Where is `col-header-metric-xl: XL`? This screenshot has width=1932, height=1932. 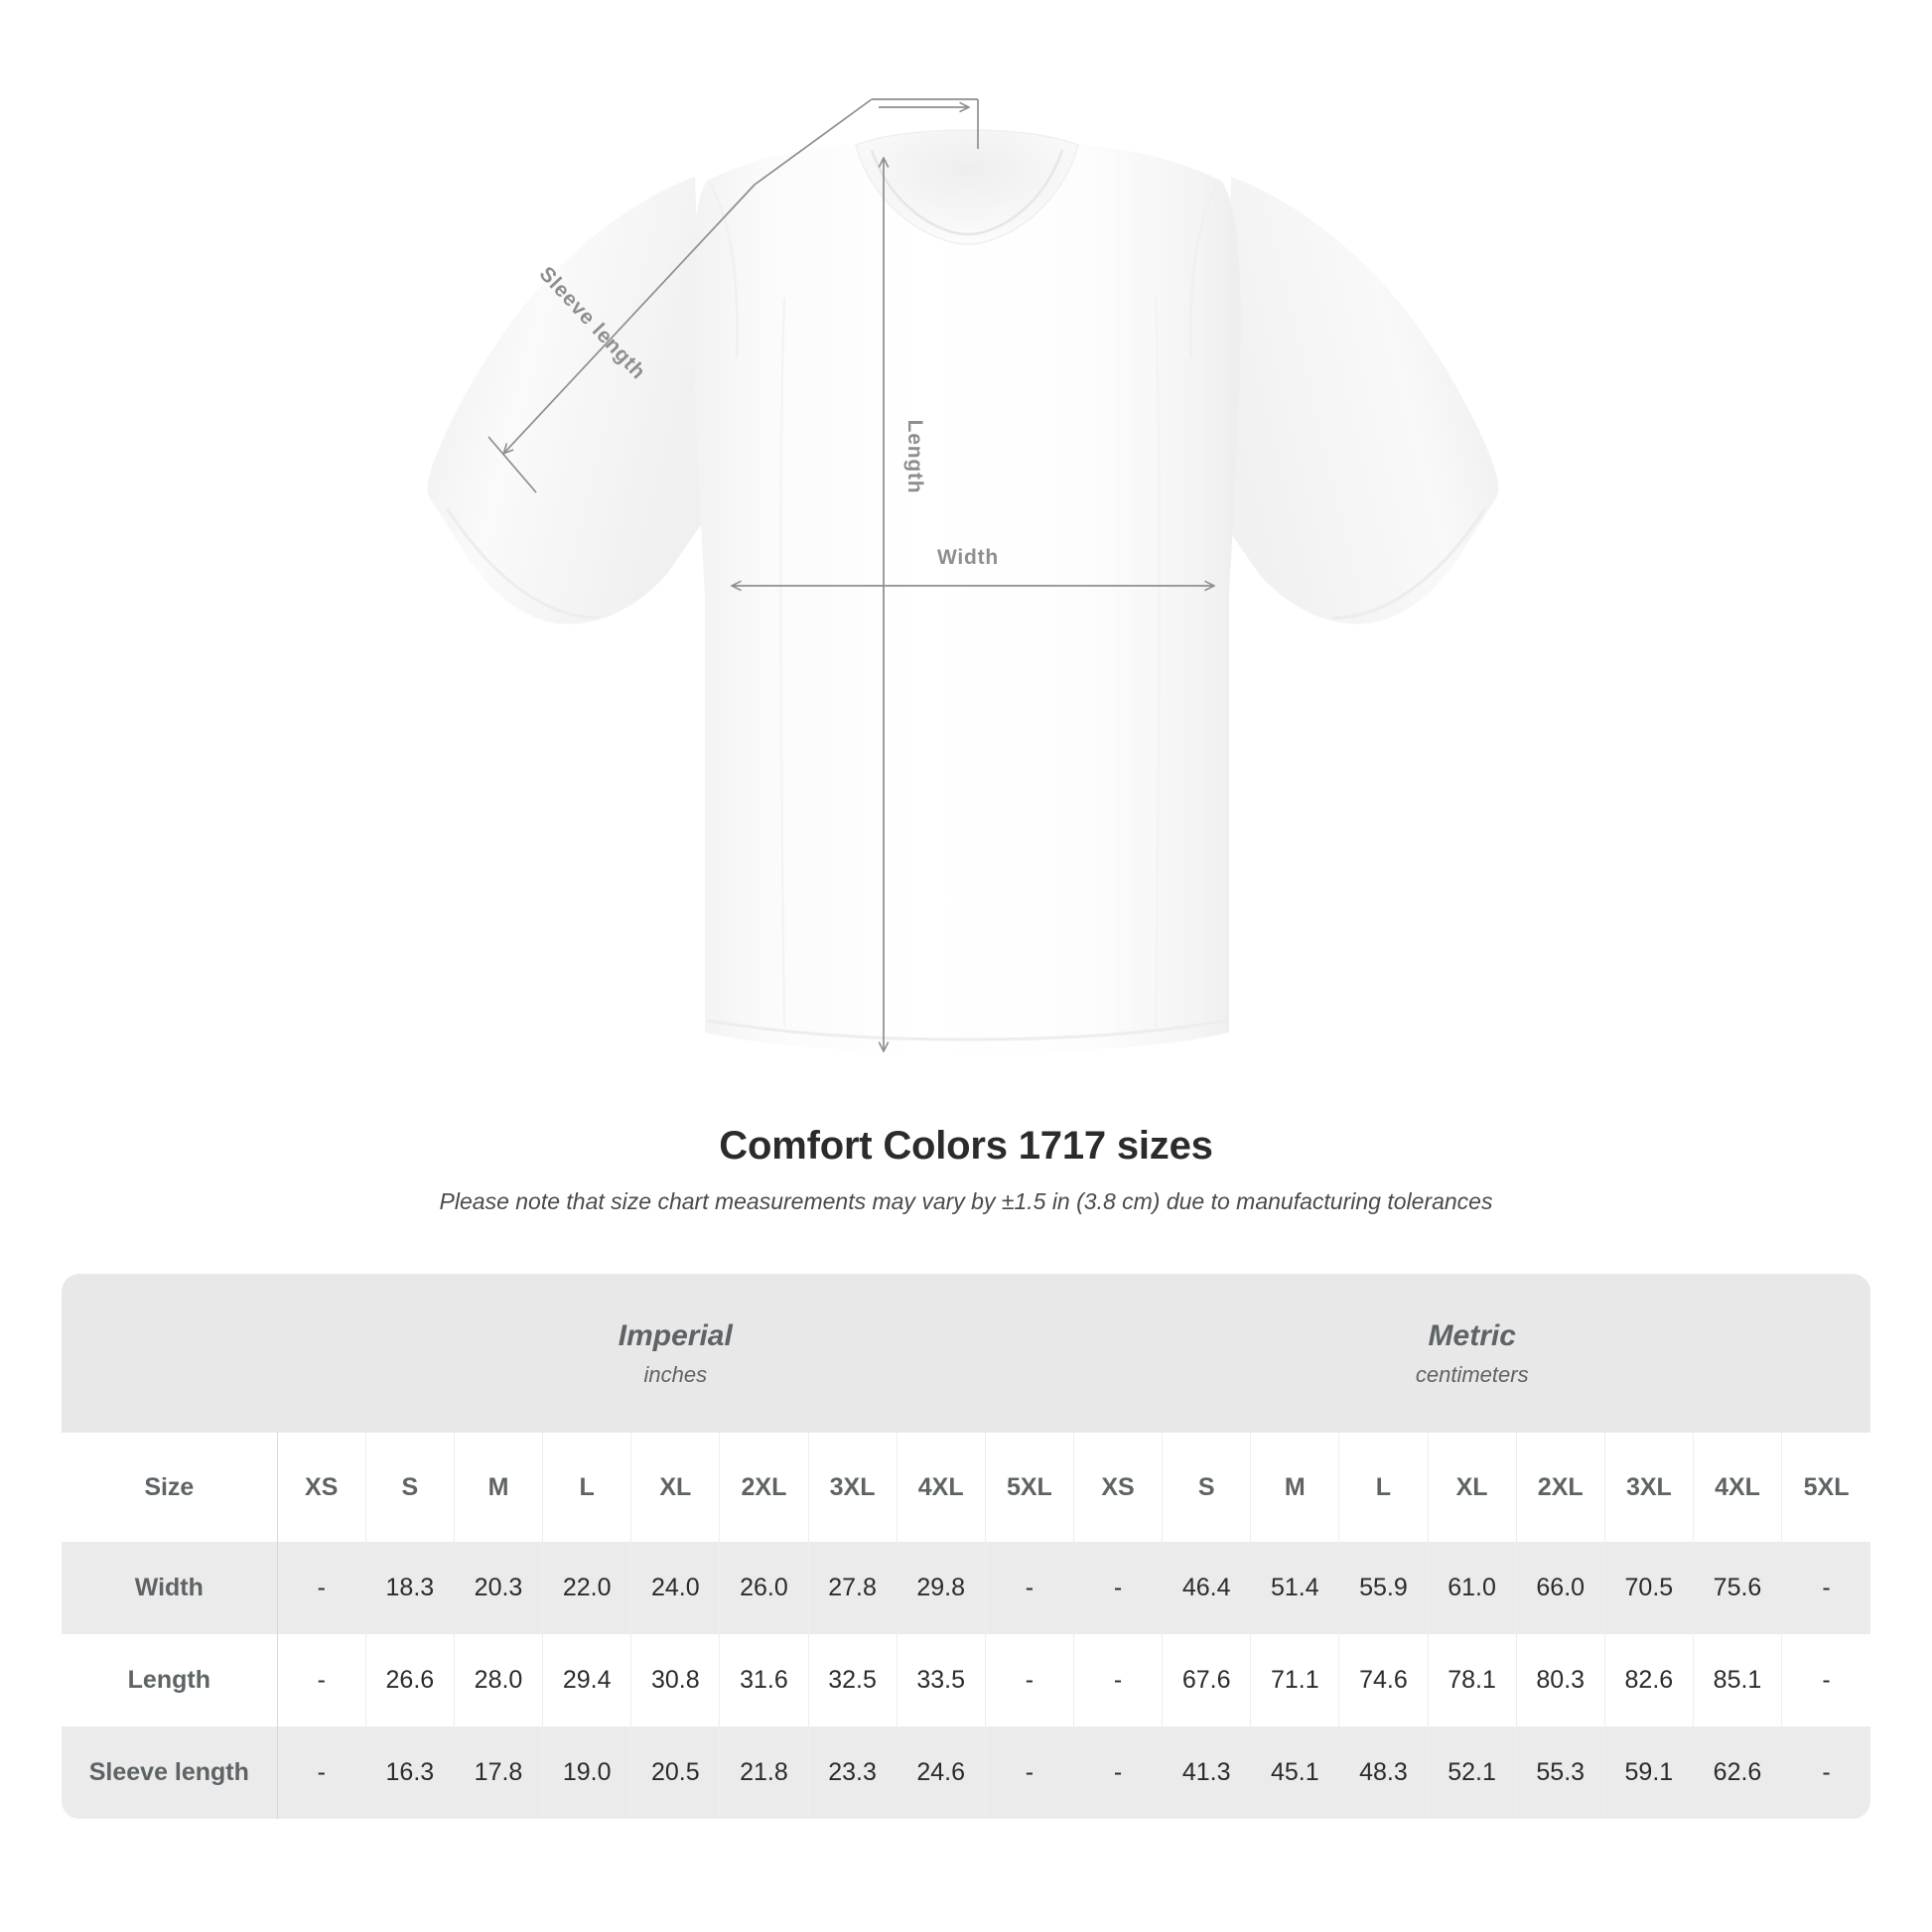
col-header-metric-xl: XL is located at coordinates (1472, 1488).